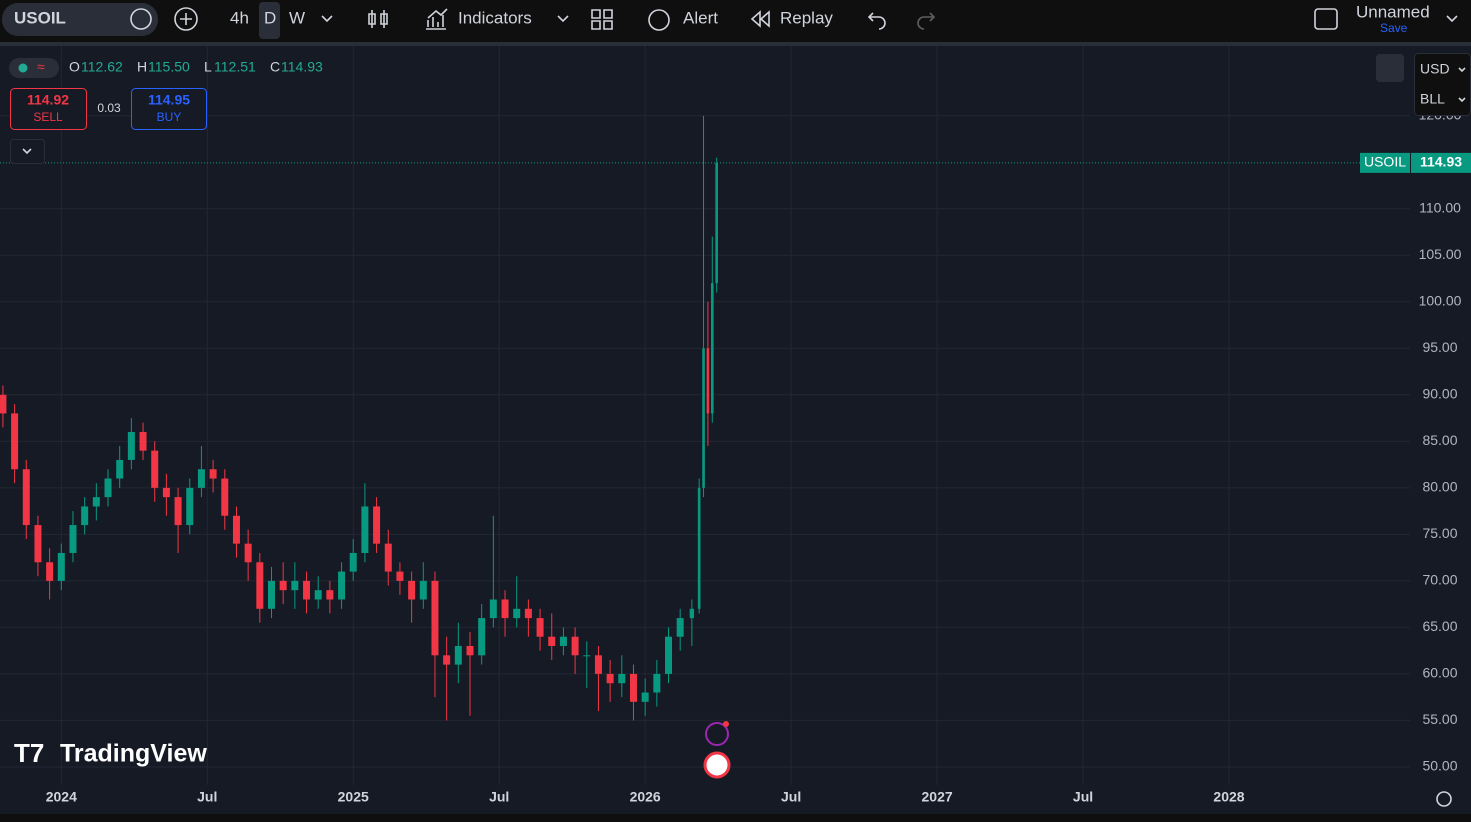  I want to click on x-tick-label: 2028, so click(1228, 797).